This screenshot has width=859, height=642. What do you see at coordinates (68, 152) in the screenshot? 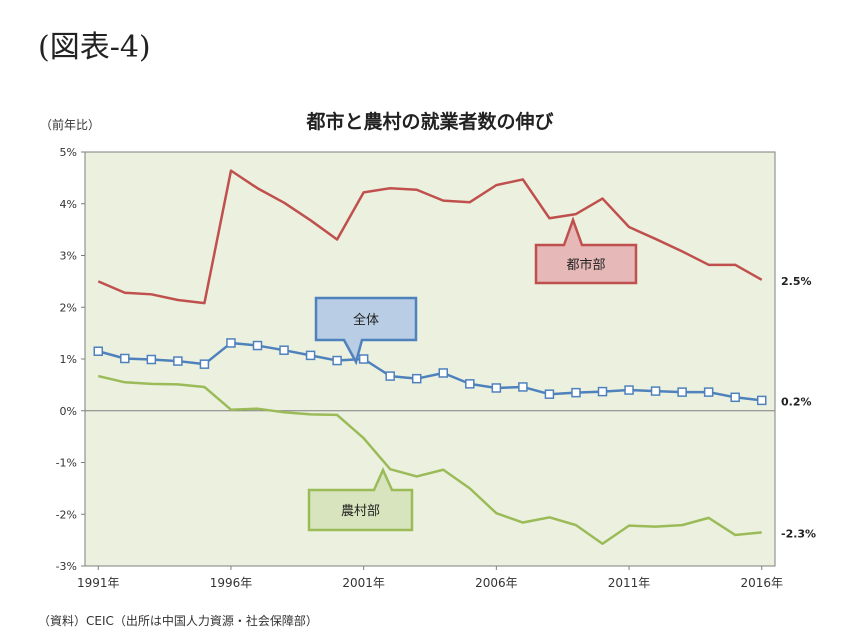
I see `y-tick-label: 5%` at bounding box center [68, 152].